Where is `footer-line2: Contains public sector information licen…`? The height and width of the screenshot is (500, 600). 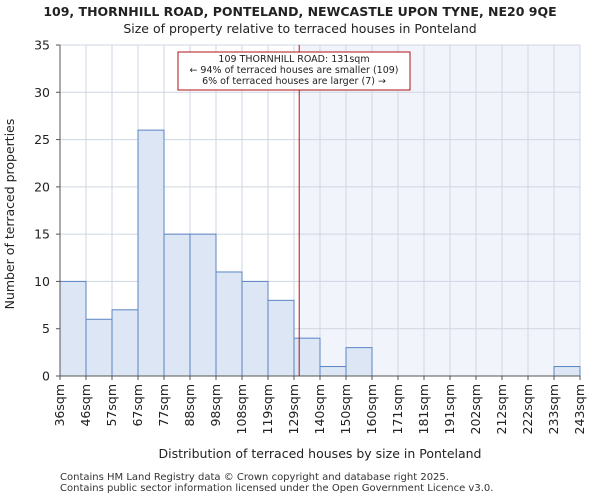 footer-line2: Contains public sector information licen… is located at coordinates (277, 488).